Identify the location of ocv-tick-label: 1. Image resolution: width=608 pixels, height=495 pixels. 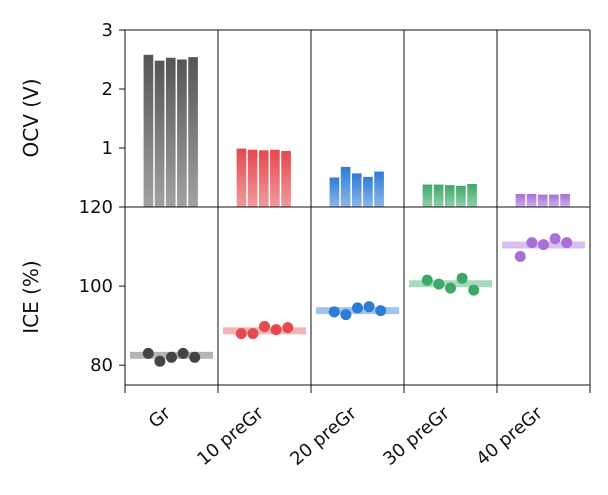
(107, 148).